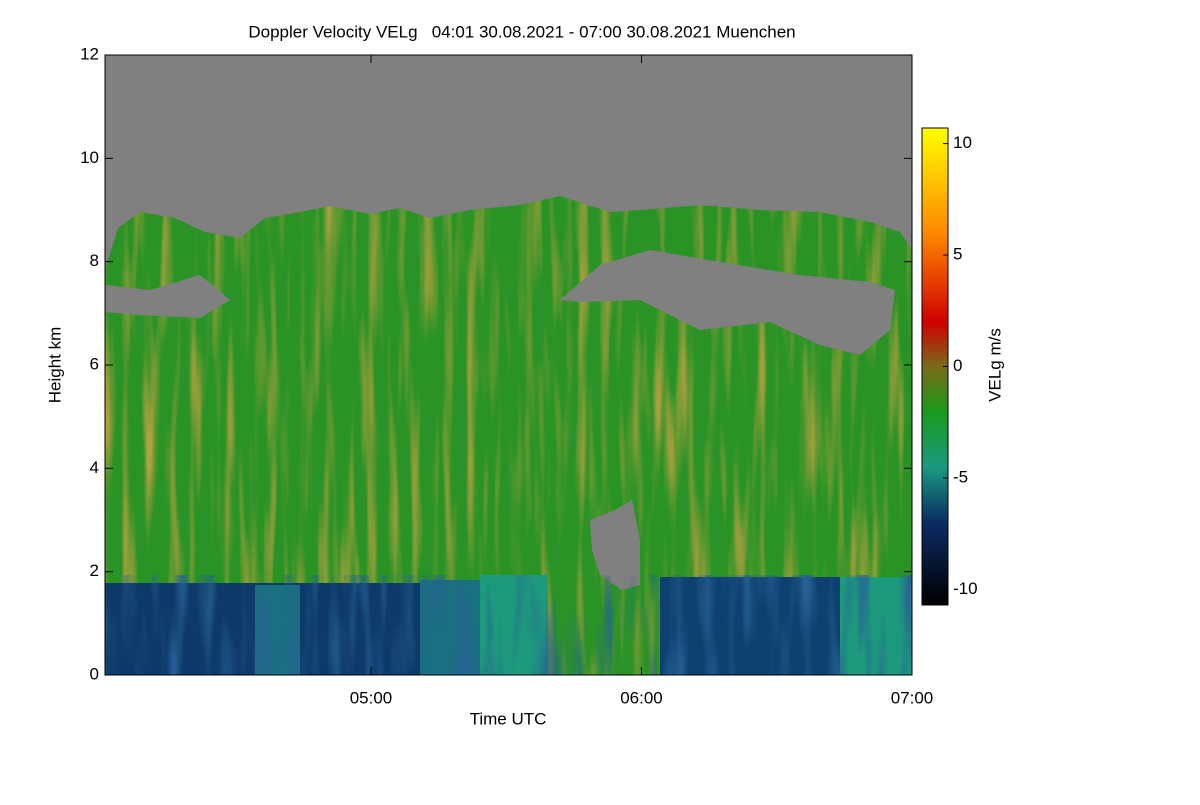 This screenshot has width=1200, height=805. What do you see at coordinates (962, 142) in the screenshot?
I see `colorbar-tick-label: 10` at bounding box center [962, 142].